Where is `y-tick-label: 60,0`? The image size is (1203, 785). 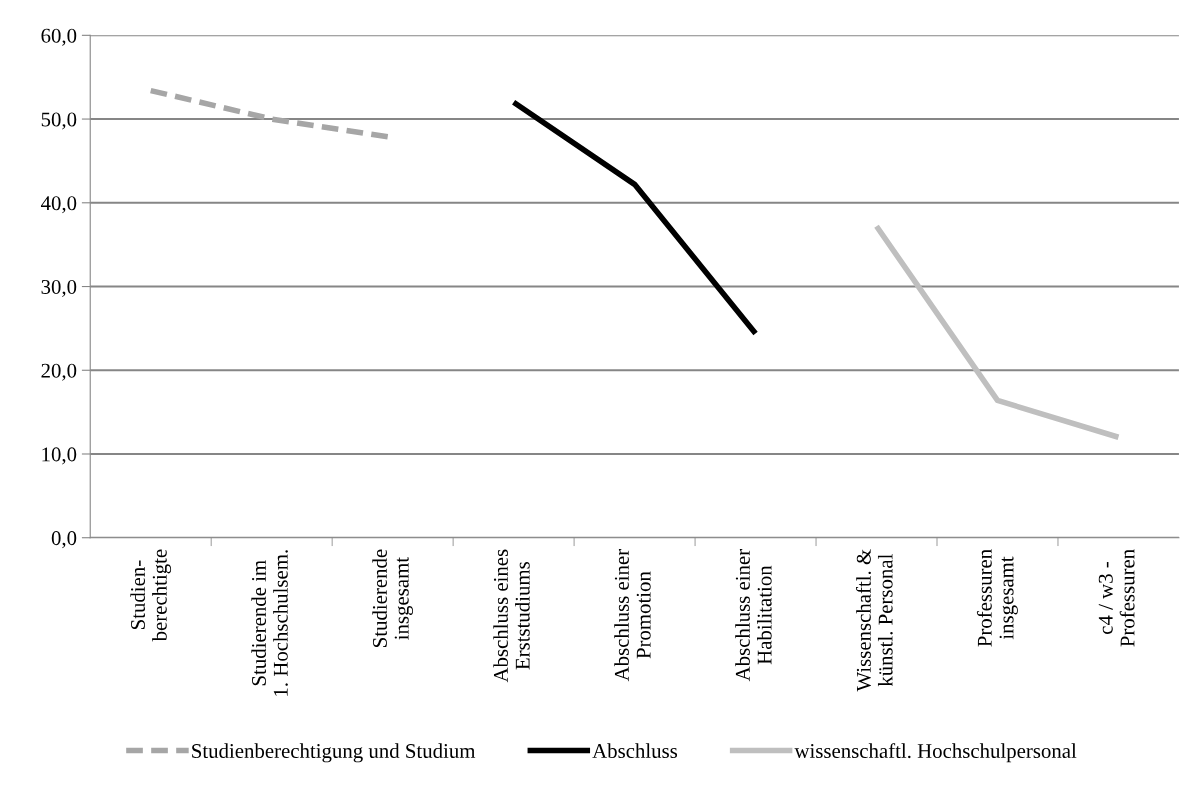 y-tick-label: 60,0 is located at coordinates (59, 37).